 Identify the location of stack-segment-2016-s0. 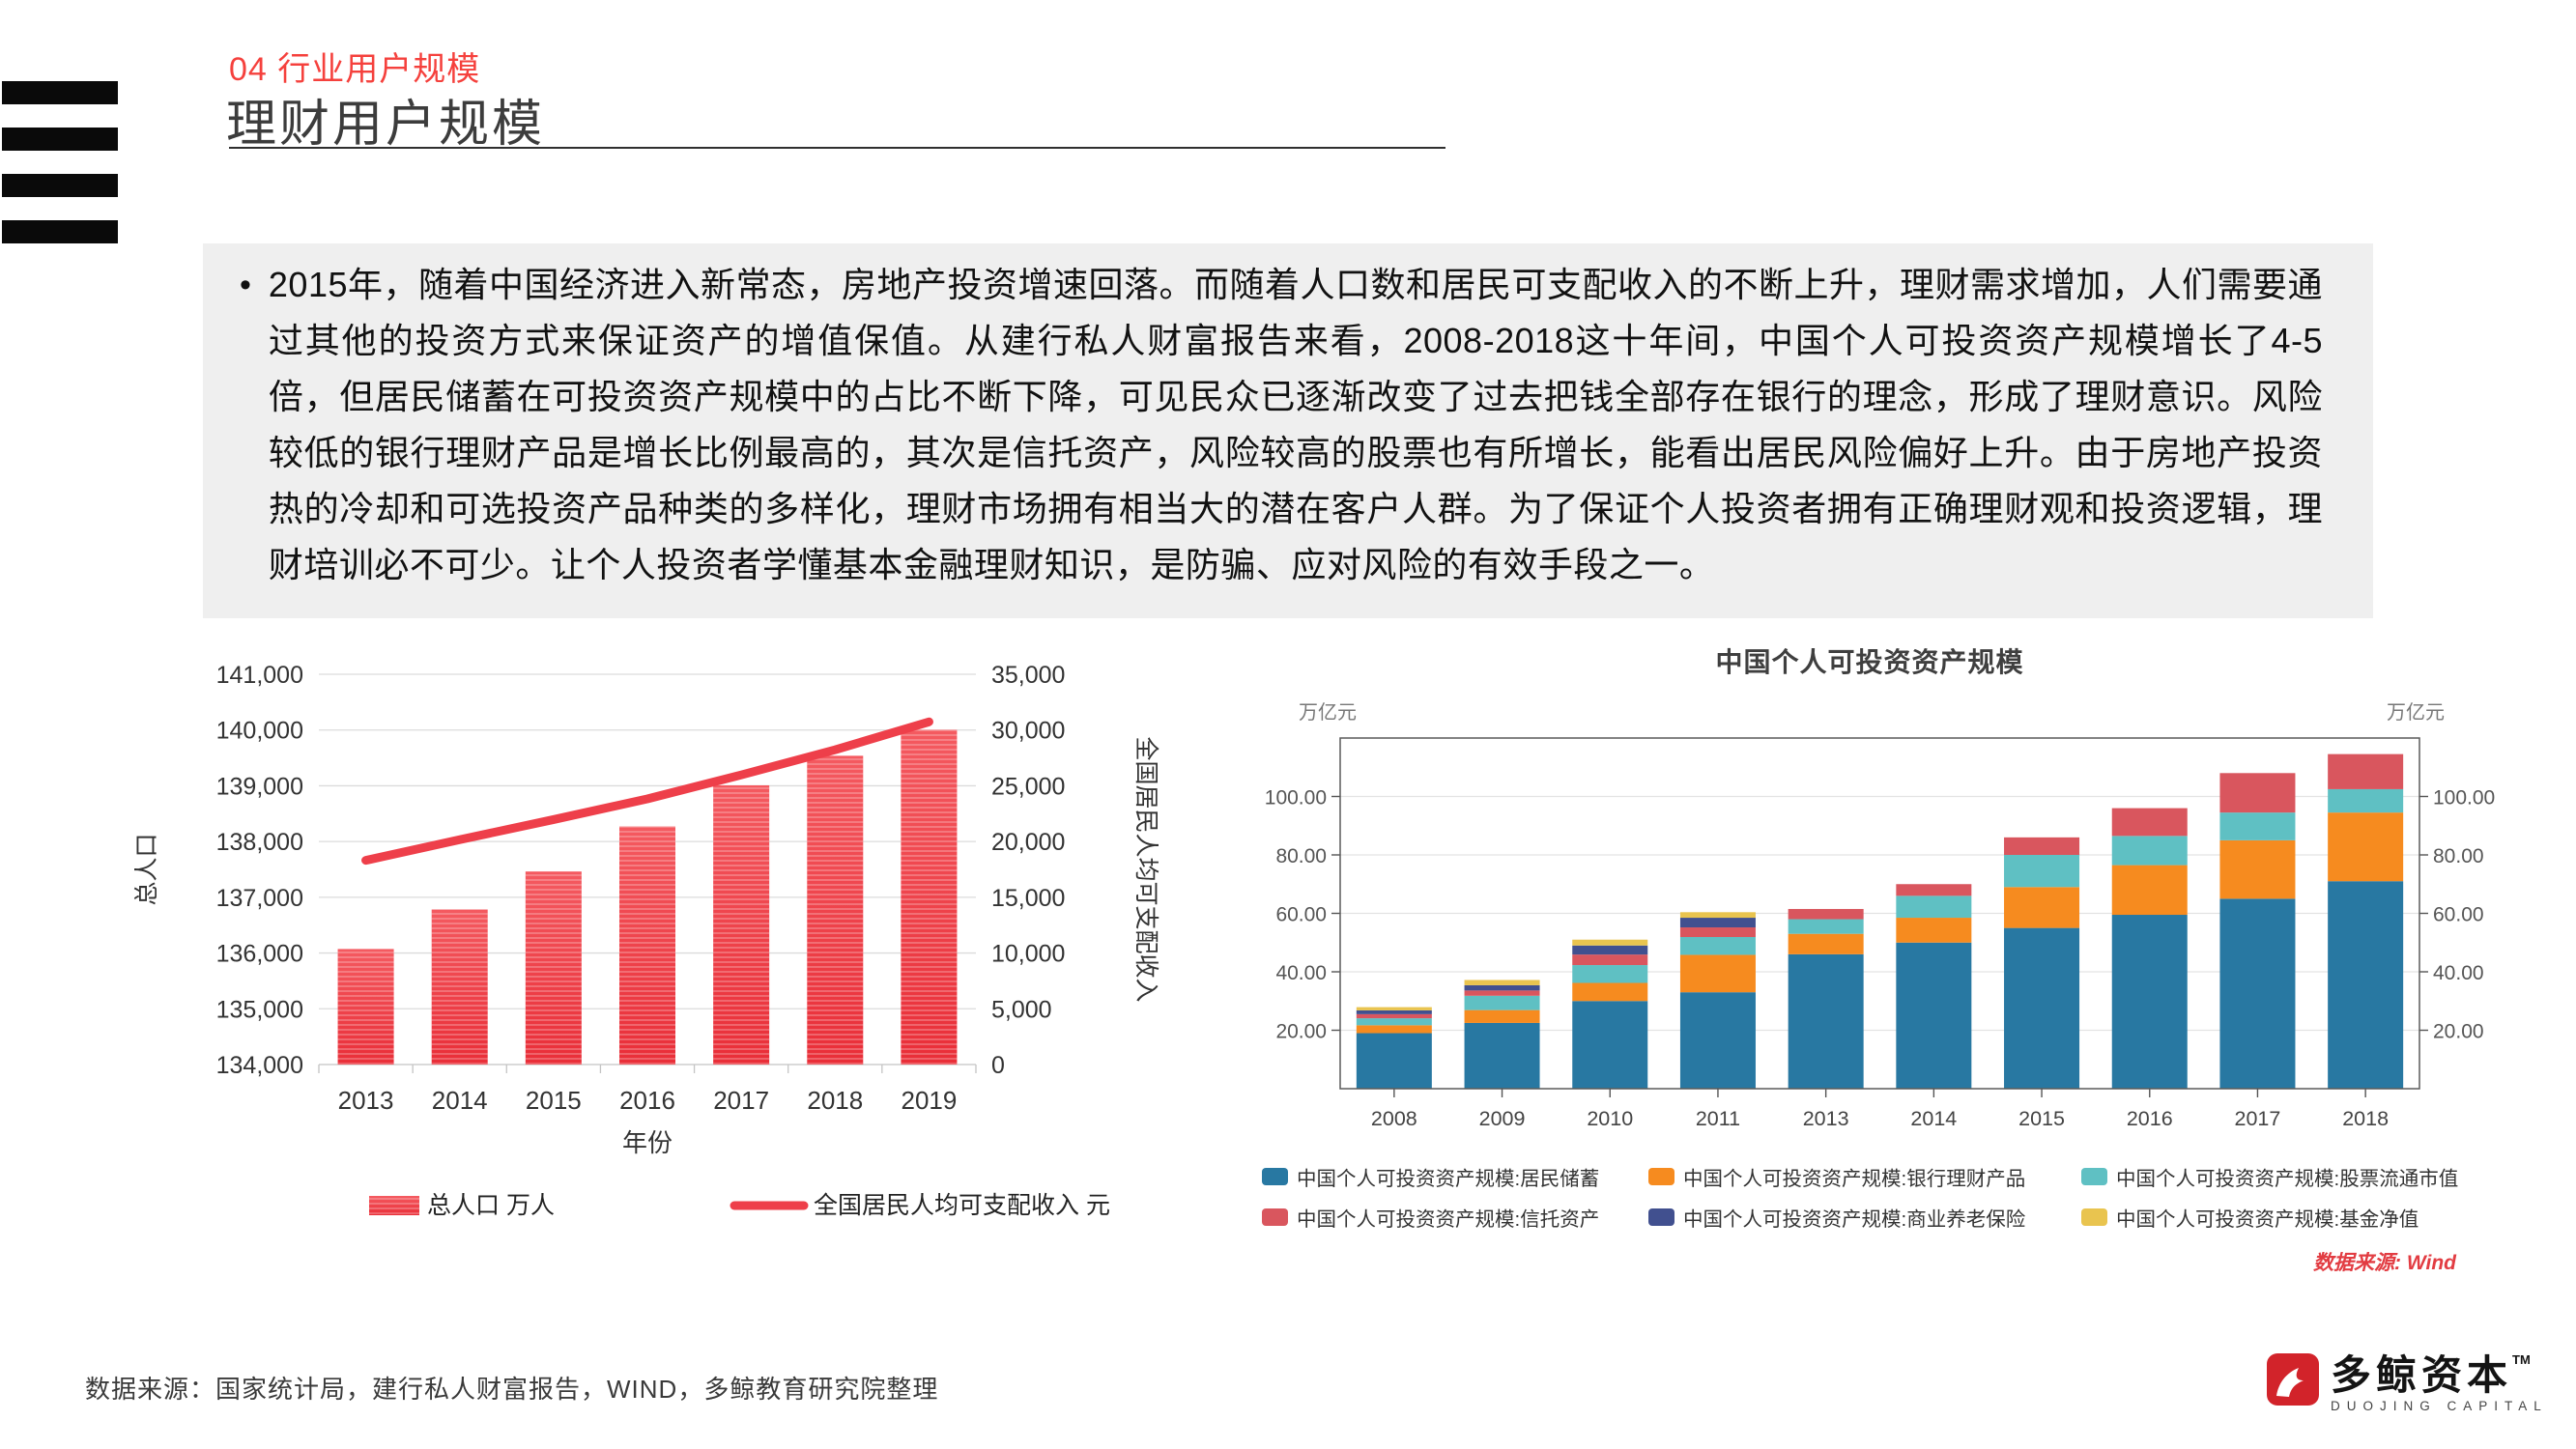
(2150, 1002).